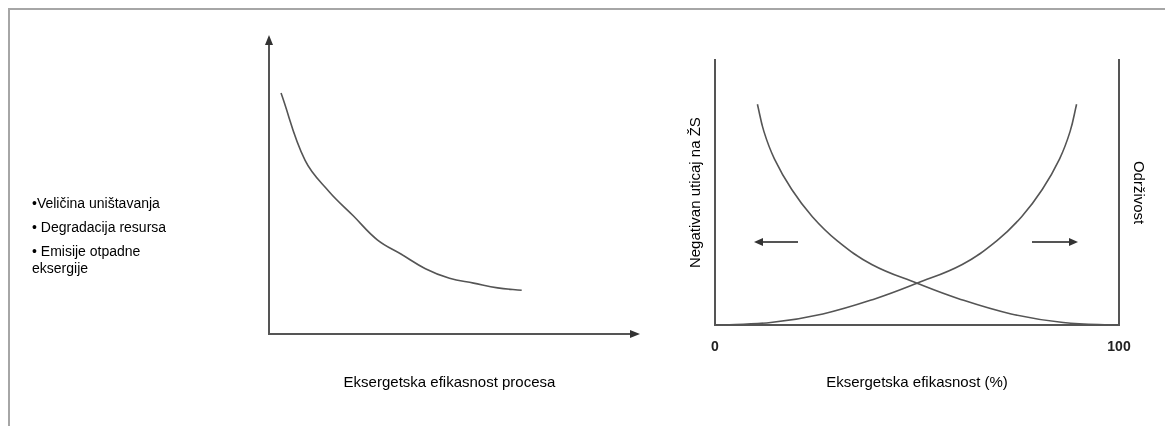  I want to click on x-axis-title: Eksergetska efikasnost procesa, so click(450, 382).